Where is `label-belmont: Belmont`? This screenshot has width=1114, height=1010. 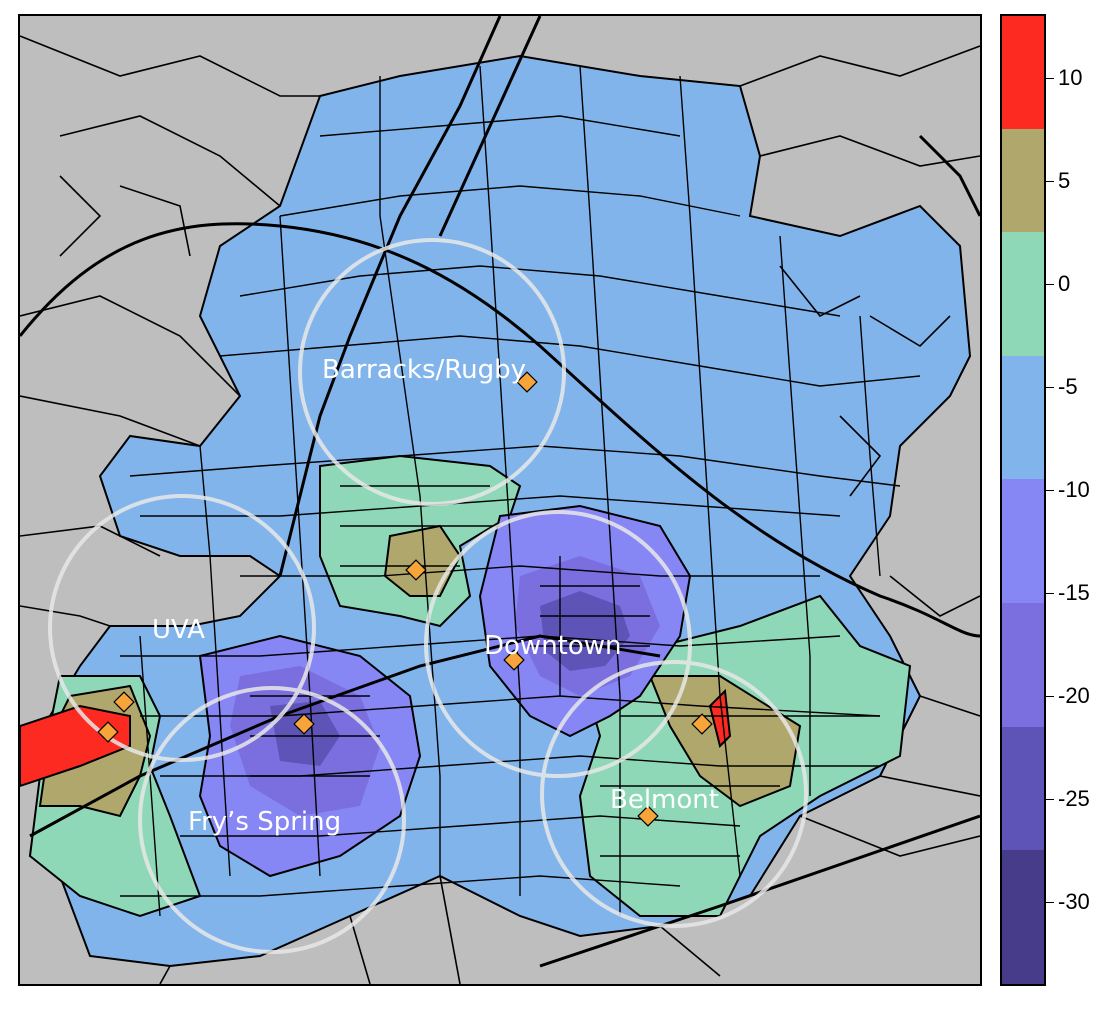
label-belmont: Belmont is located at coordinates (664, 800).